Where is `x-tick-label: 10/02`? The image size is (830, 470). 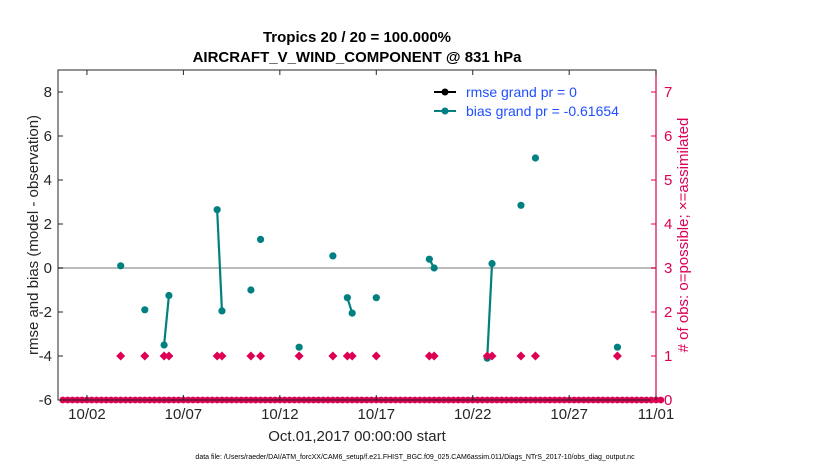
x-tick-label: 10/02 is located at coordinates (87, 414).